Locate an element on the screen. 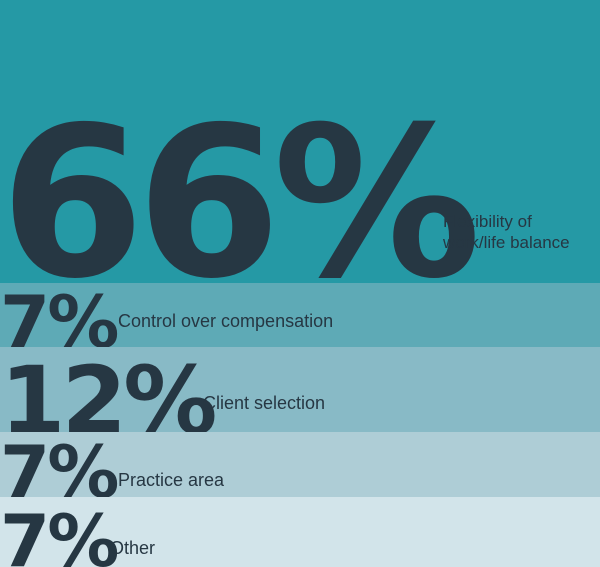 Image resolution: width=600 pixels, height=567 pixels. category-label-flexibility-text: Flexibility of work/life balance is located at coordinates (506, 232).